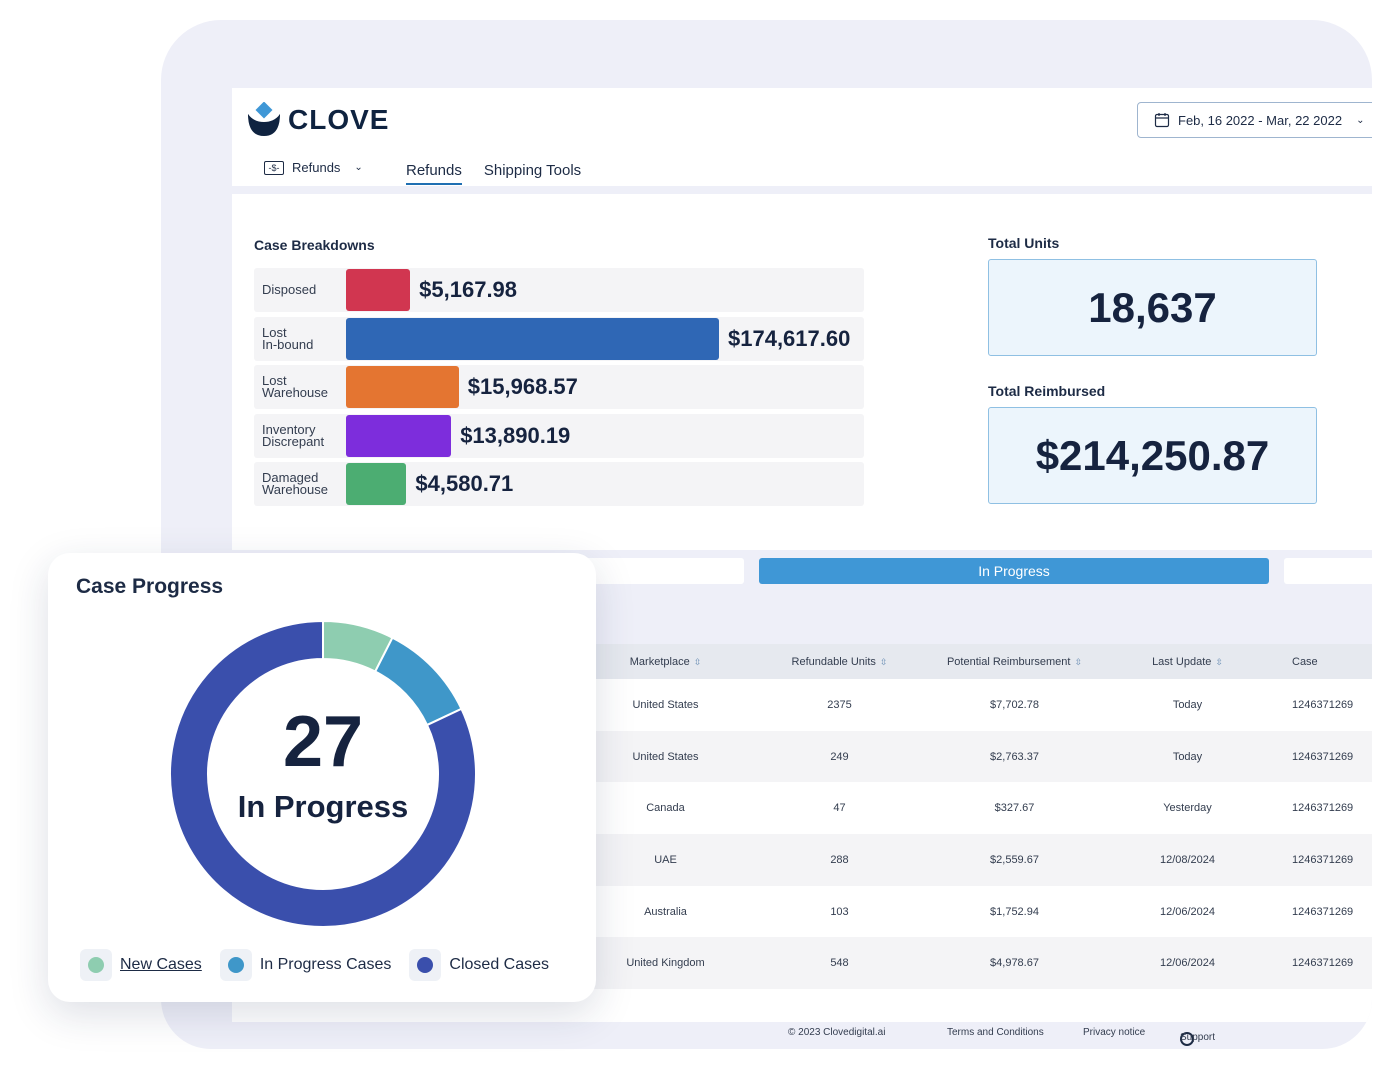 The height and width of the screenshot is (1072, 1394). I want to click on date-range-picker: Feb, 16 2022 - Mar, 22 2022 ⌄, so click(1254, 120).